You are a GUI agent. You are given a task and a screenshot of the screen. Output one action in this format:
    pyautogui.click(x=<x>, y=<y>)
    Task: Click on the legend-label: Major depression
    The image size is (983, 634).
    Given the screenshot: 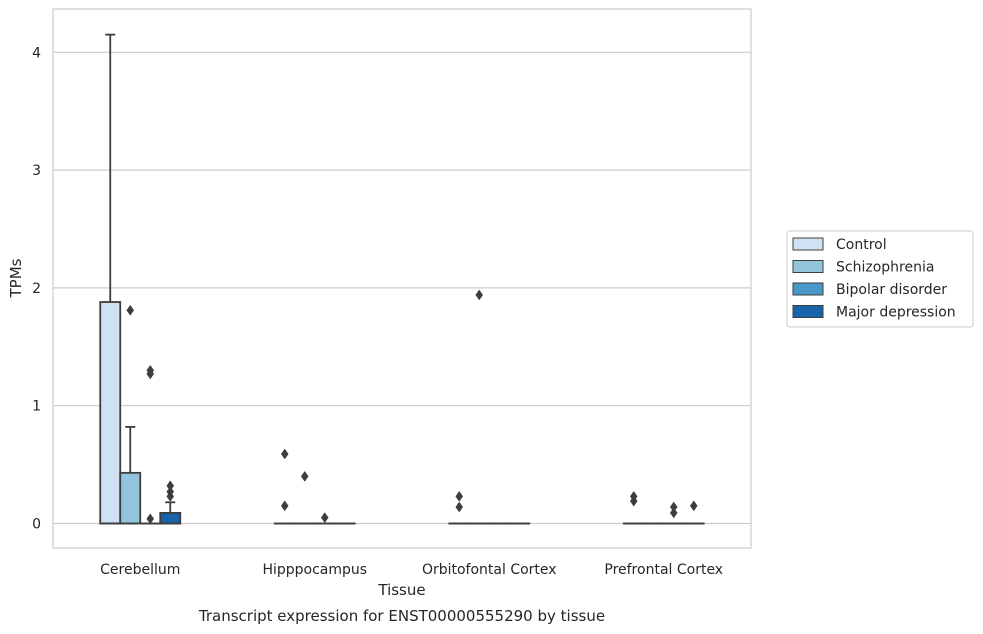 What is the action you would take?
    pyautogui.click(x=896, y=313)
    